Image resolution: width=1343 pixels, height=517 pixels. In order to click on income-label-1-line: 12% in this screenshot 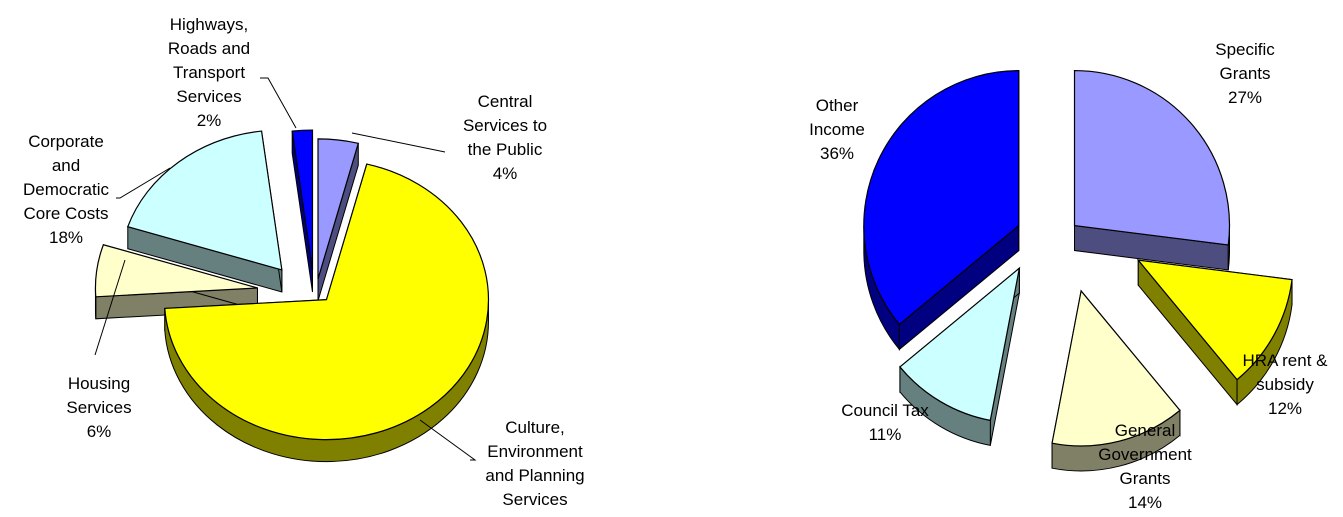, I will do `click(1285, 408)`.